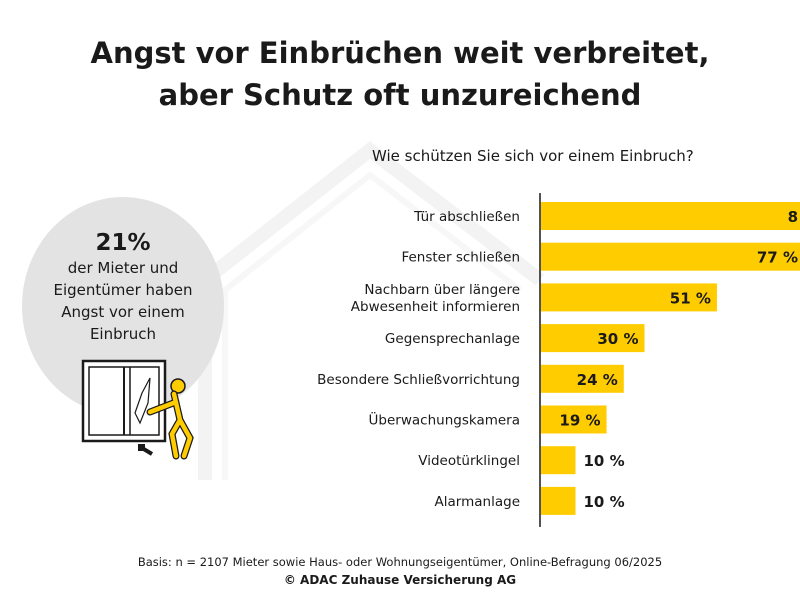 This screenshot has height=600, width=800. What do you see at coordinates (400, 53) in the screenshot?
I see `title-line-1: Angst vor Einbrüchen weit verbreitet,` at bounding box center [400, 53].